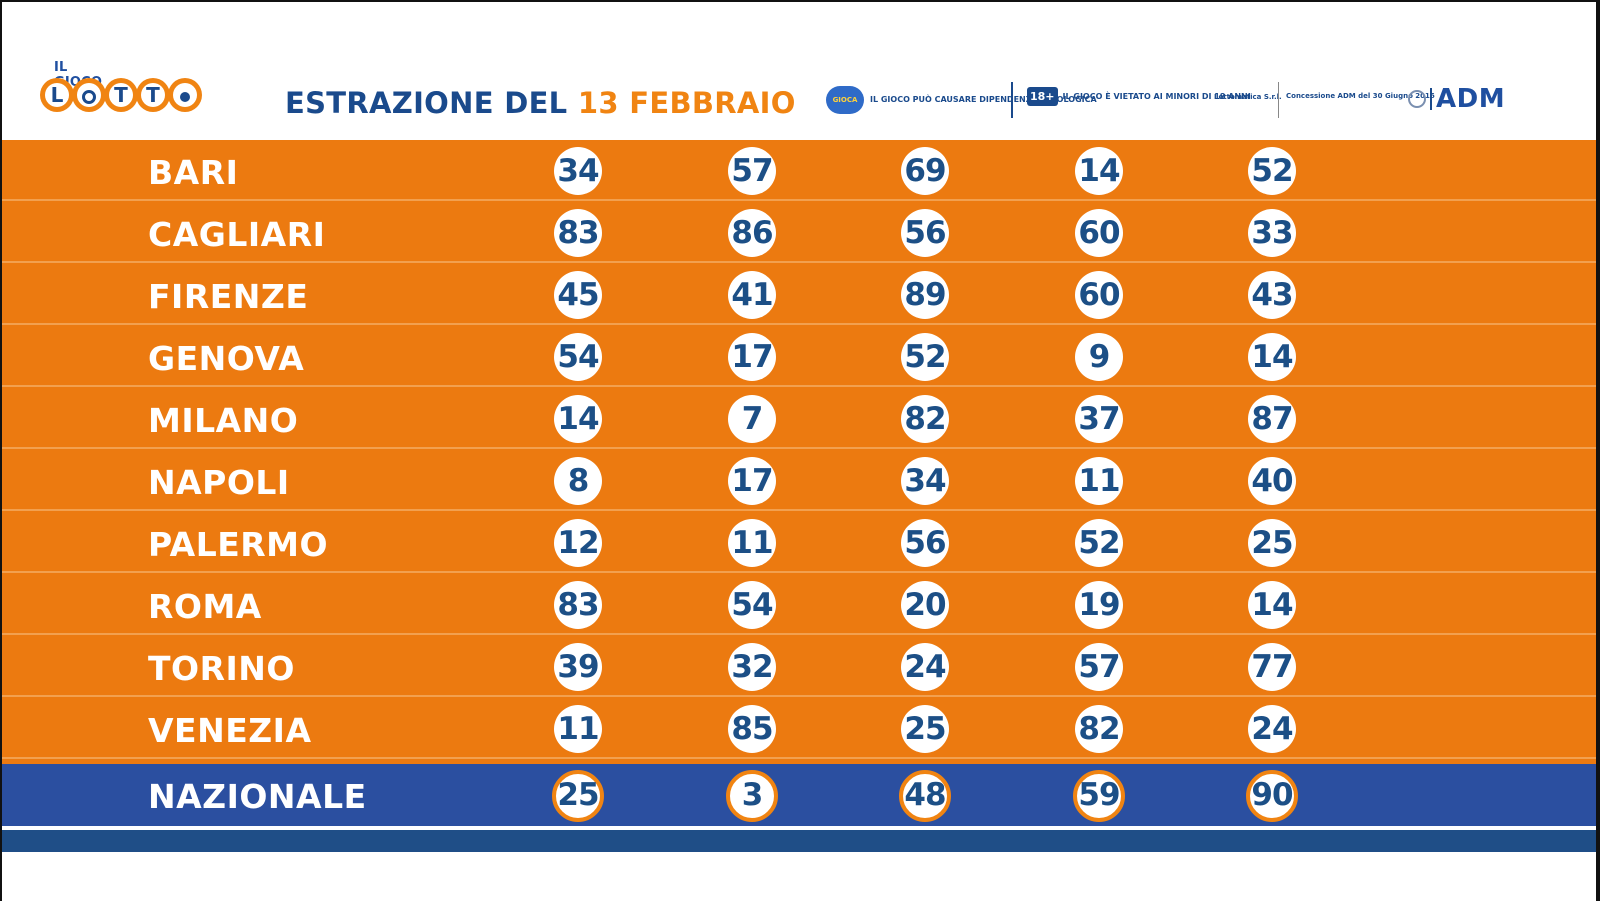 This screenshot has width=1600, height=901. I want to click on wheel-name: PALERMO, so click(238, 544).